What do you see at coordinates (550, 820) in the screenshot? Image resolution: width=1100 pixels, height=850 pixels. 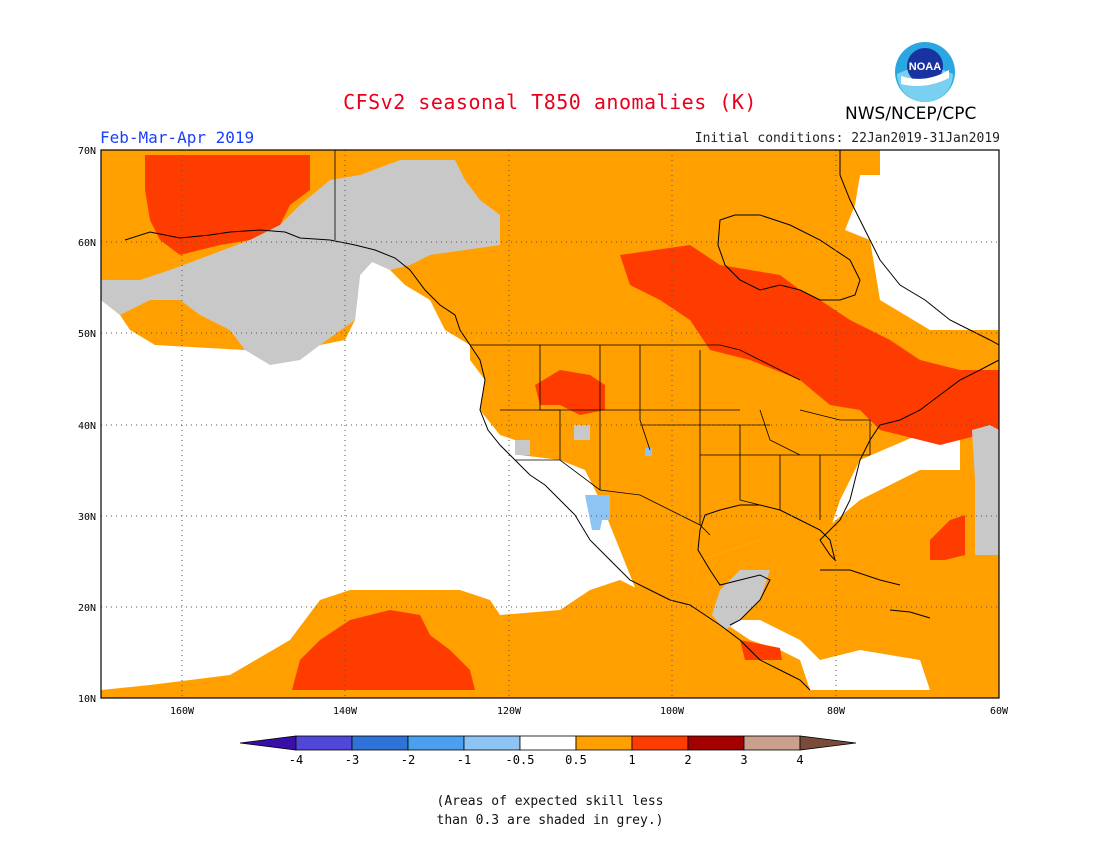 I see `footnote-line-2: than 0.3 are shaded in grey.)` at bounding box center [550, 820].